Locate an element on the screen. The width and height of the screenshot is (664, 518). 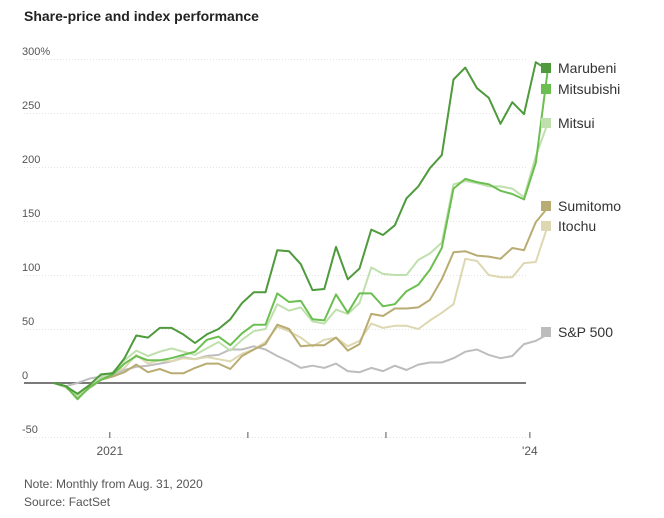
y-tick-label: 200 is located at coordinates (31, 160).